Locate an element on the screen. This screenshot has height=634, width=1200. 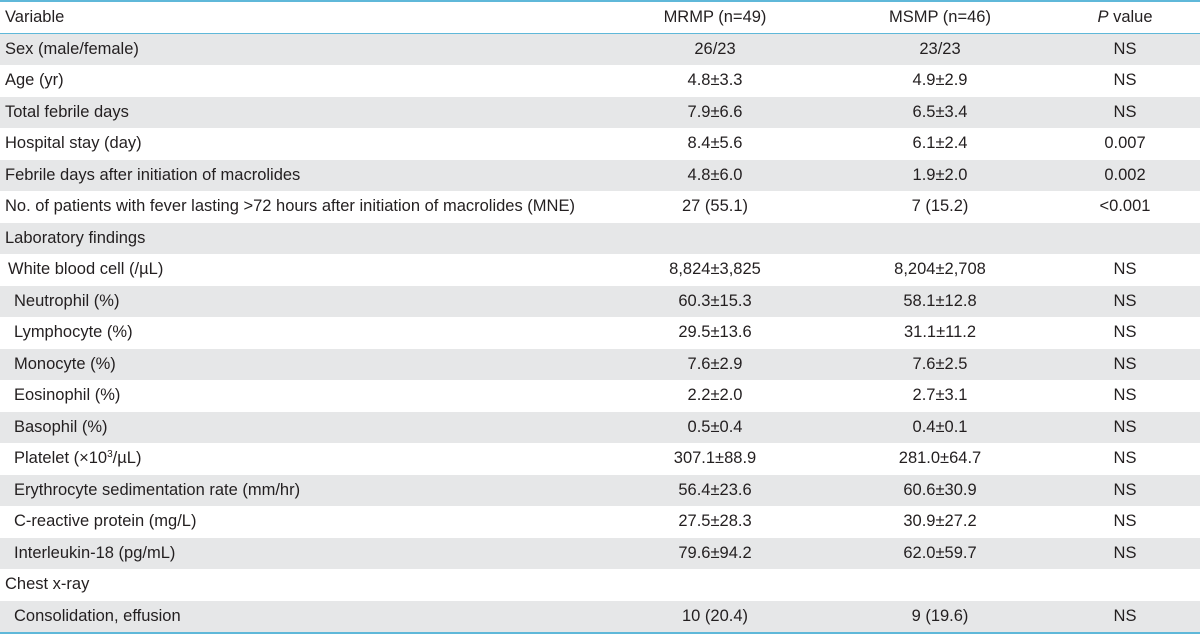
row-label: Platelet (×103/µL) is located at coordinates (300, 459).